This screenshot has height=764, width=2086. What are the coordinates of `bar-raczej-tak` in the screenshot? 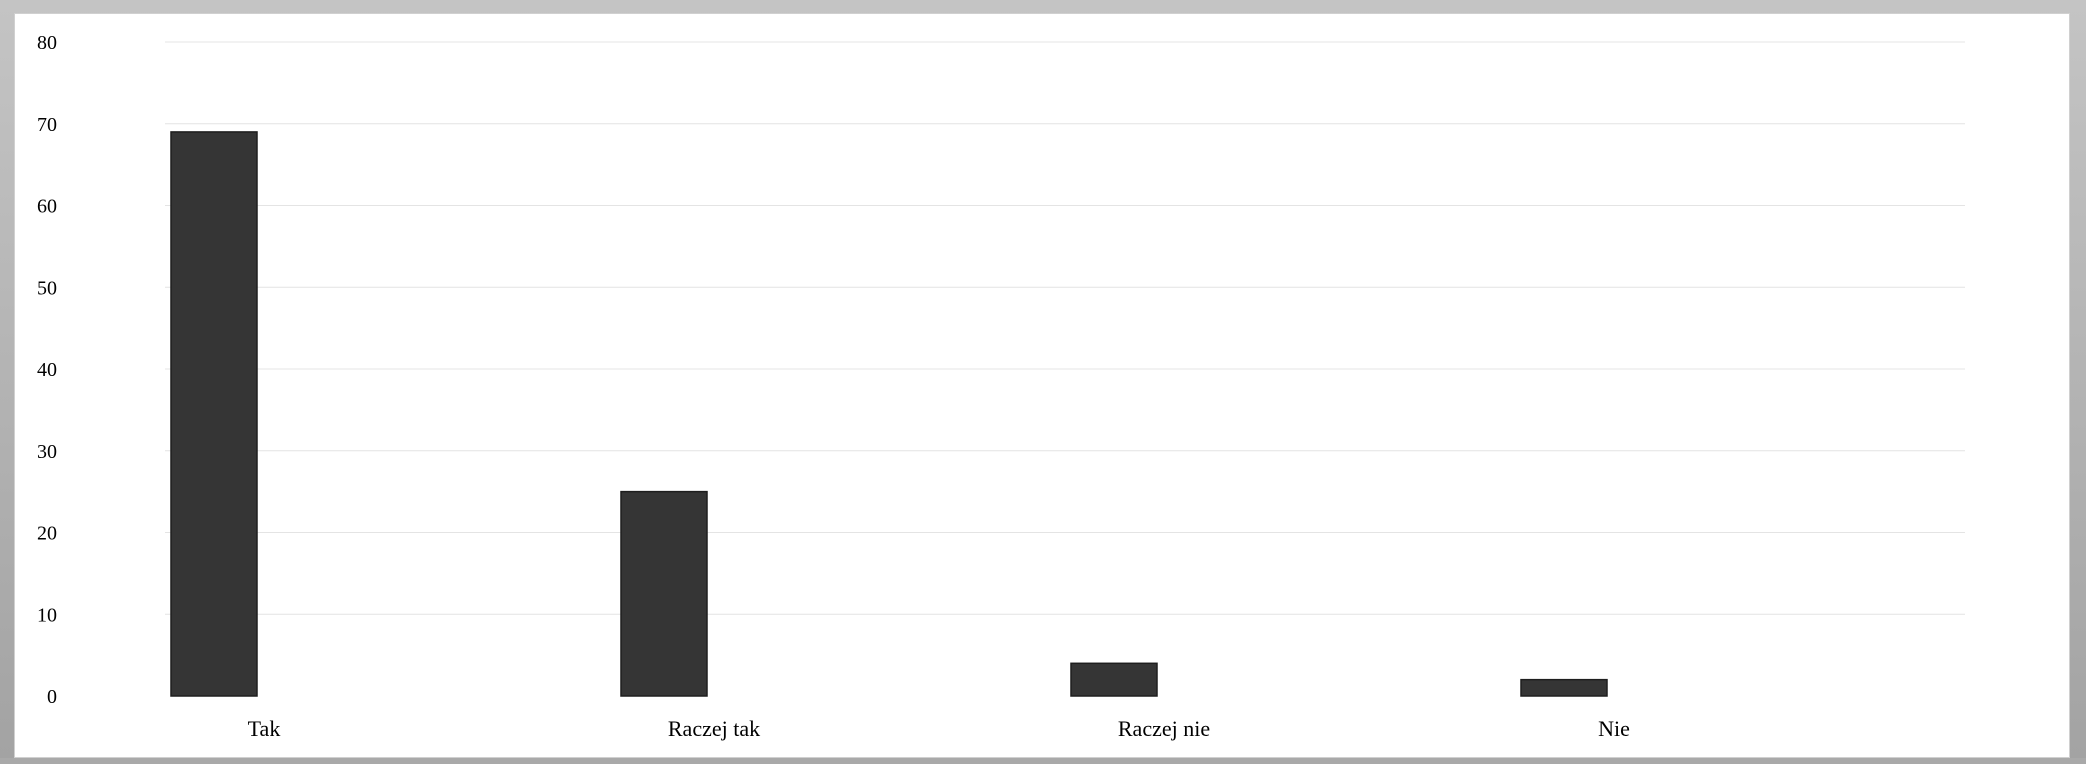 It's located at (664, 593).